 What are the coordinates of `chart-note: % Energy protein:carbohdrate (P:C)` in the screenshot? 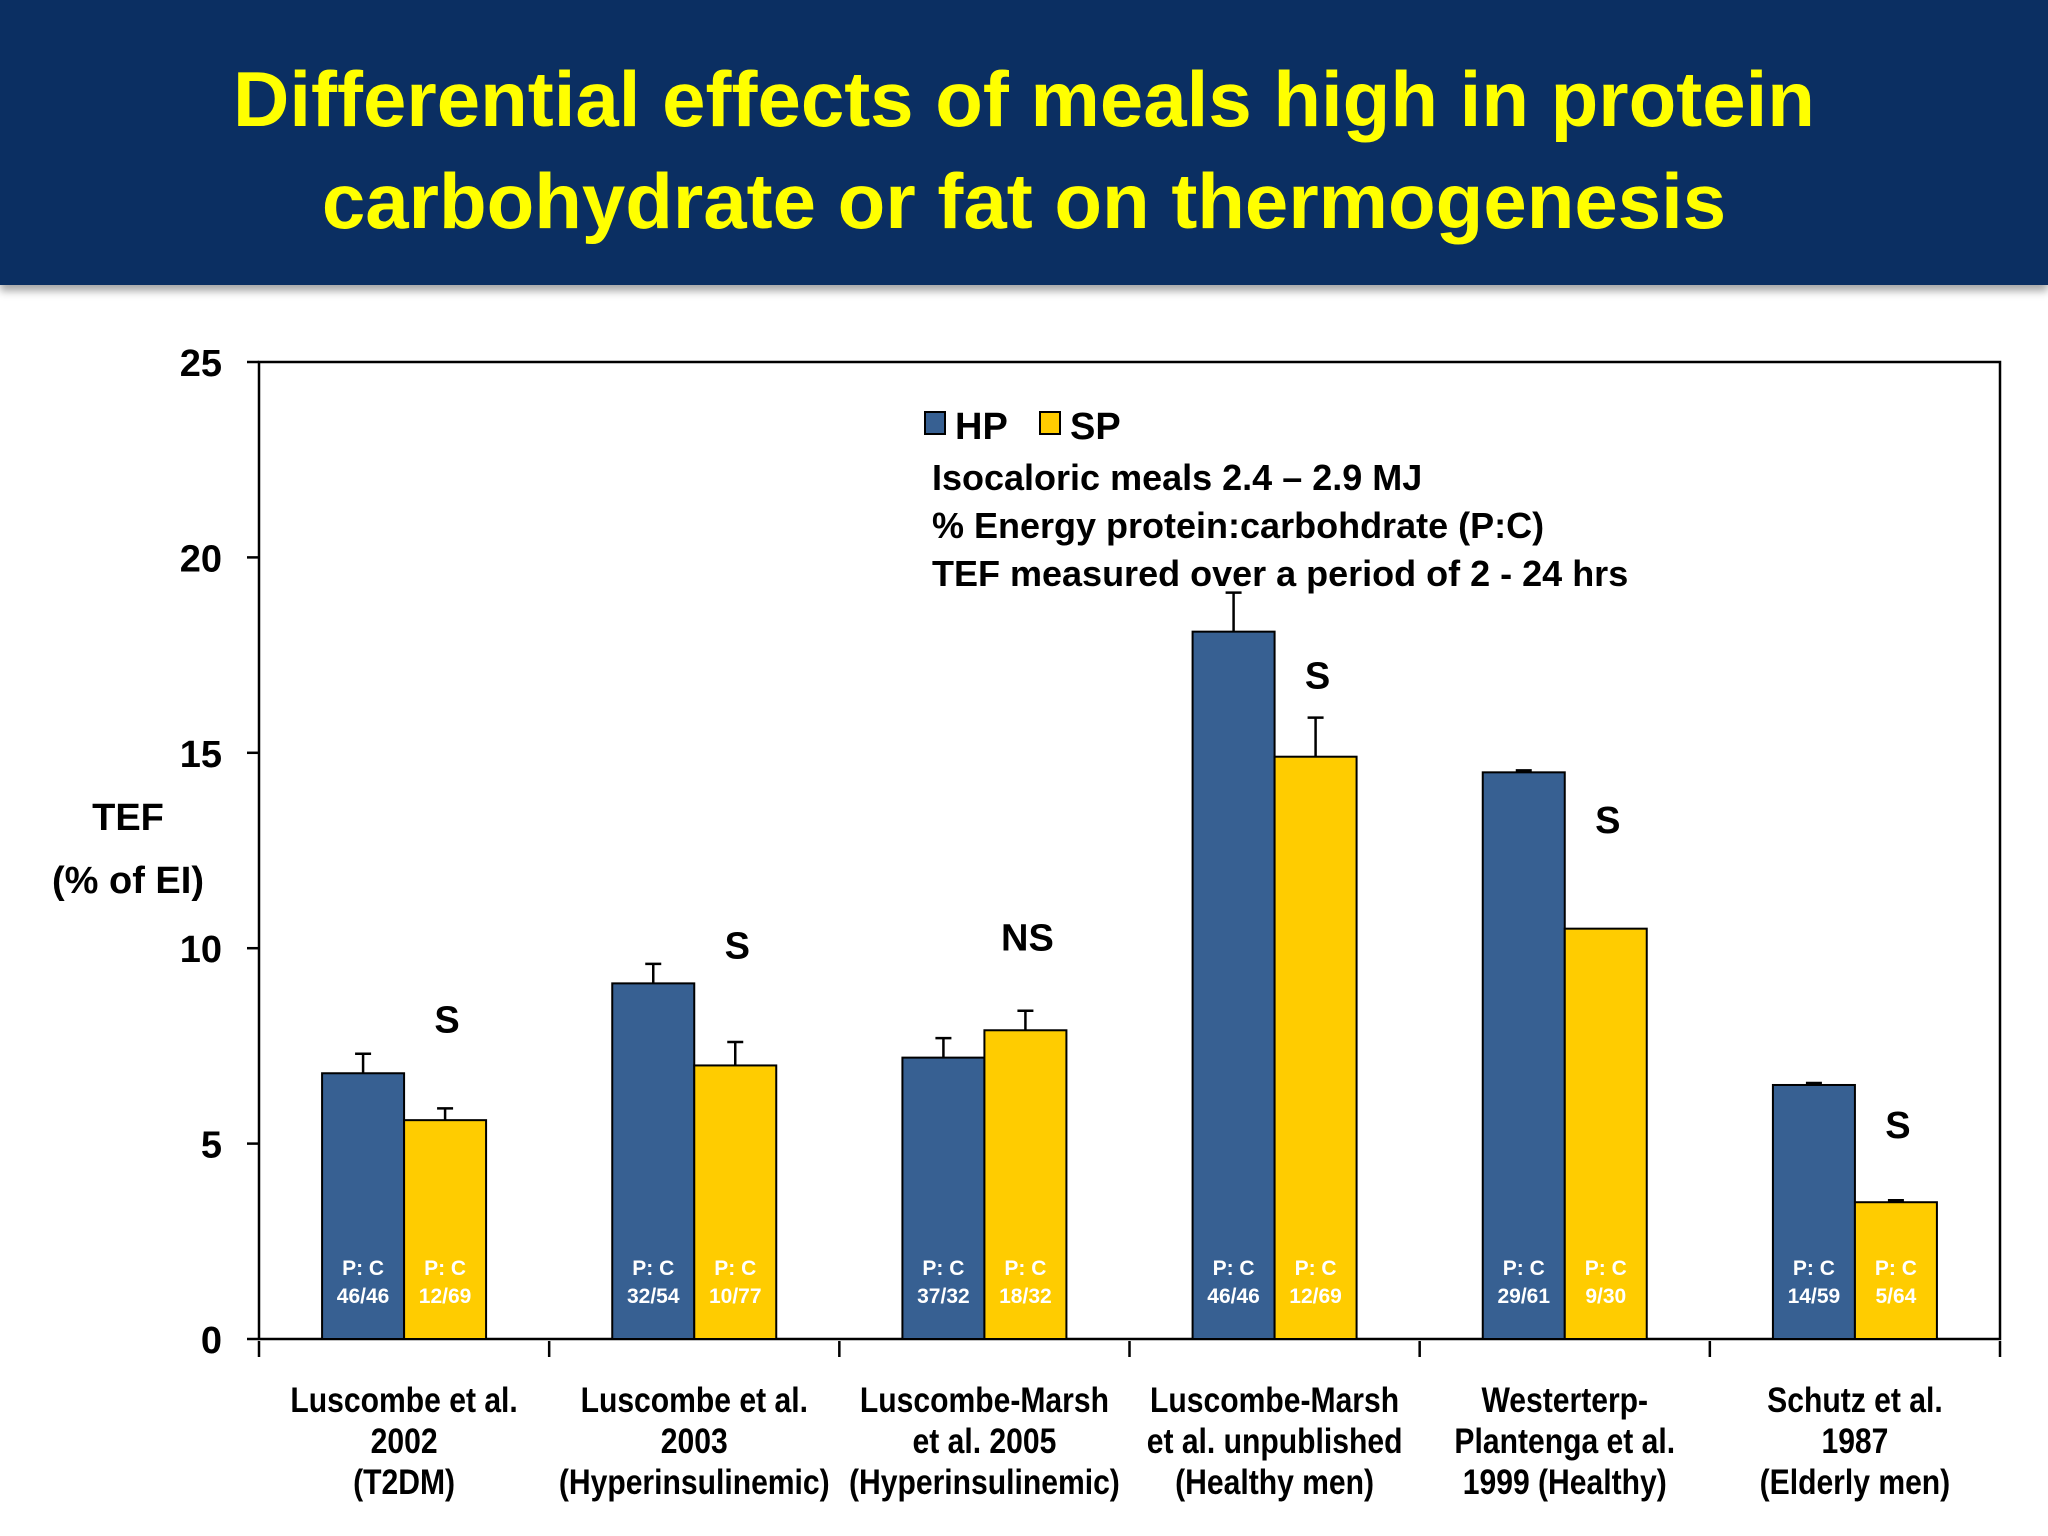 It's located at (1238, 525).